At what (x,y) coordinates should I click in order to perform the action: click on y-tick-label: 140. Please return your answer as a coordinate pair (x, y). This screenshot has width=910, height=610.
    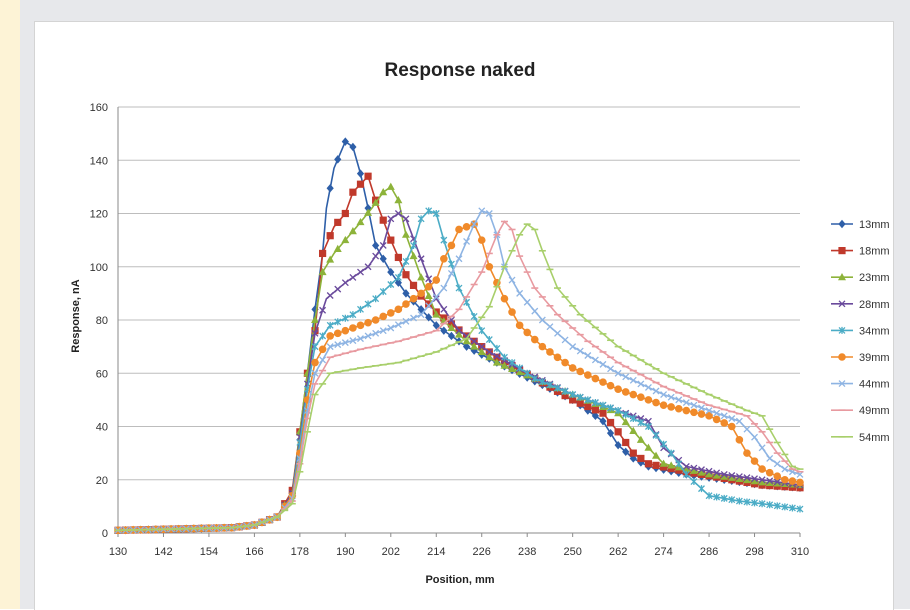
    Looking at the image, I should click on (99, 161).